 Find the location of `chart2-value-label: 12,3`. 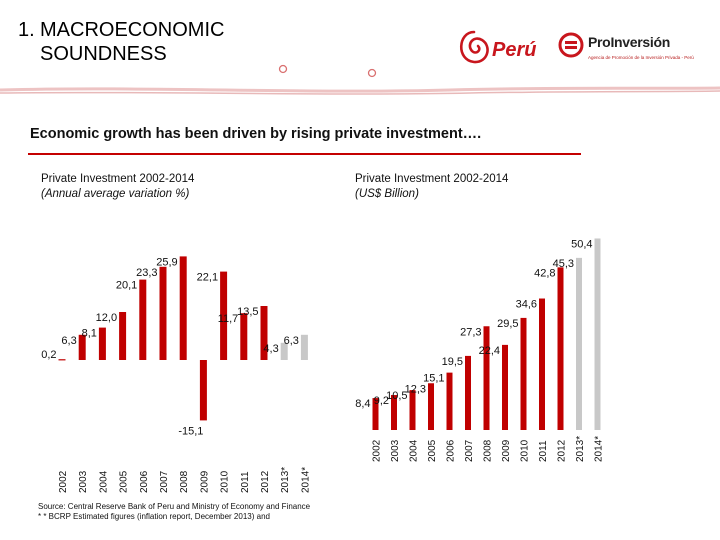

chart2-value-label: 12,3 is located at coordinates (415, 389).